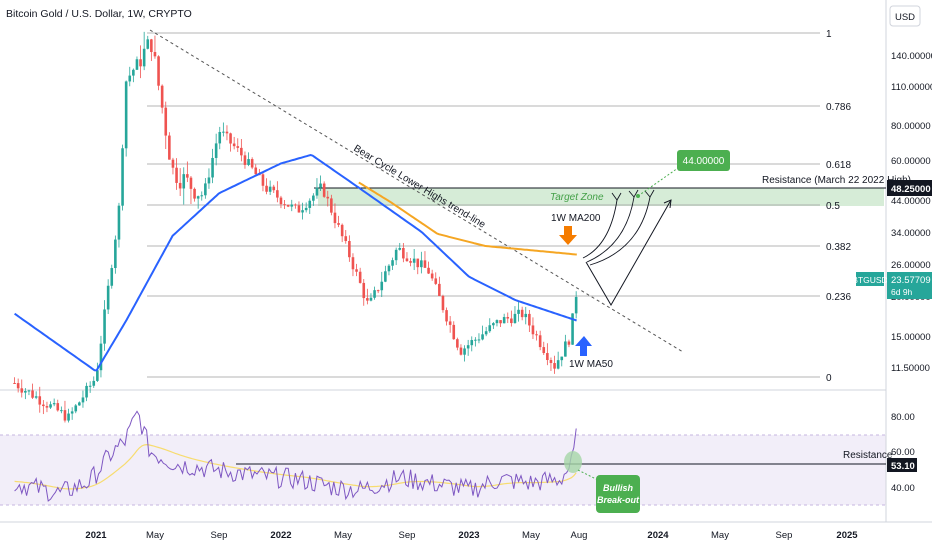 The height and width of the screenshot is (550, 932). I want to click on ma200-line, so click(467, 218).